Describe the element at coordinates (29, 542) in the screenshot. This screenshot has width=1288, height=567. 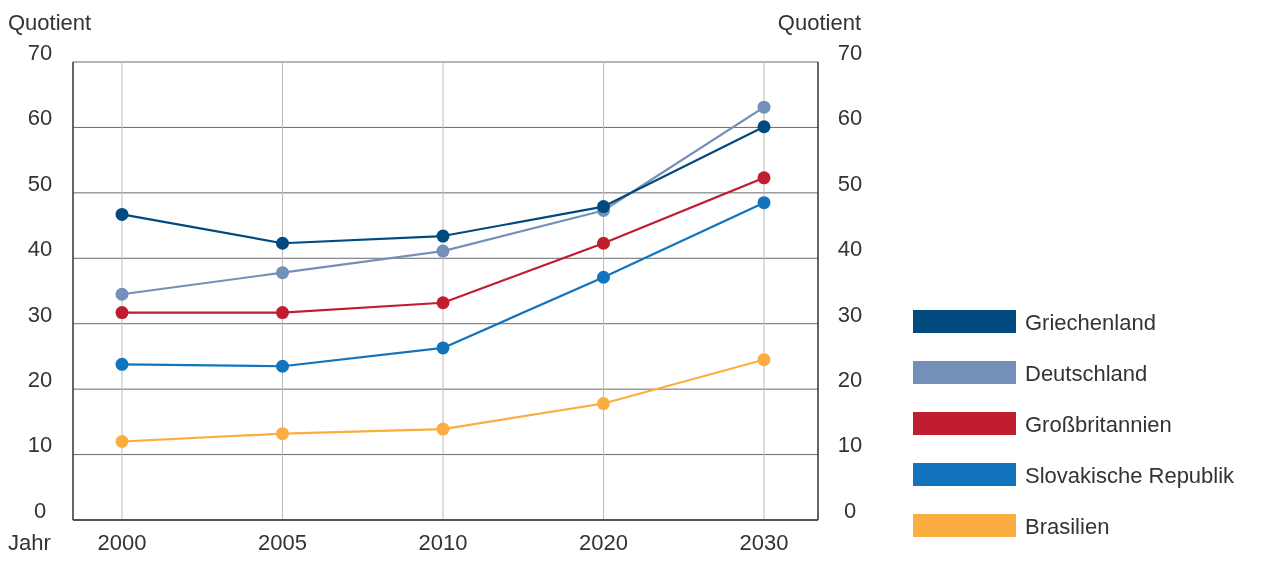
I see `x-axis-title: Jahr` at that location.